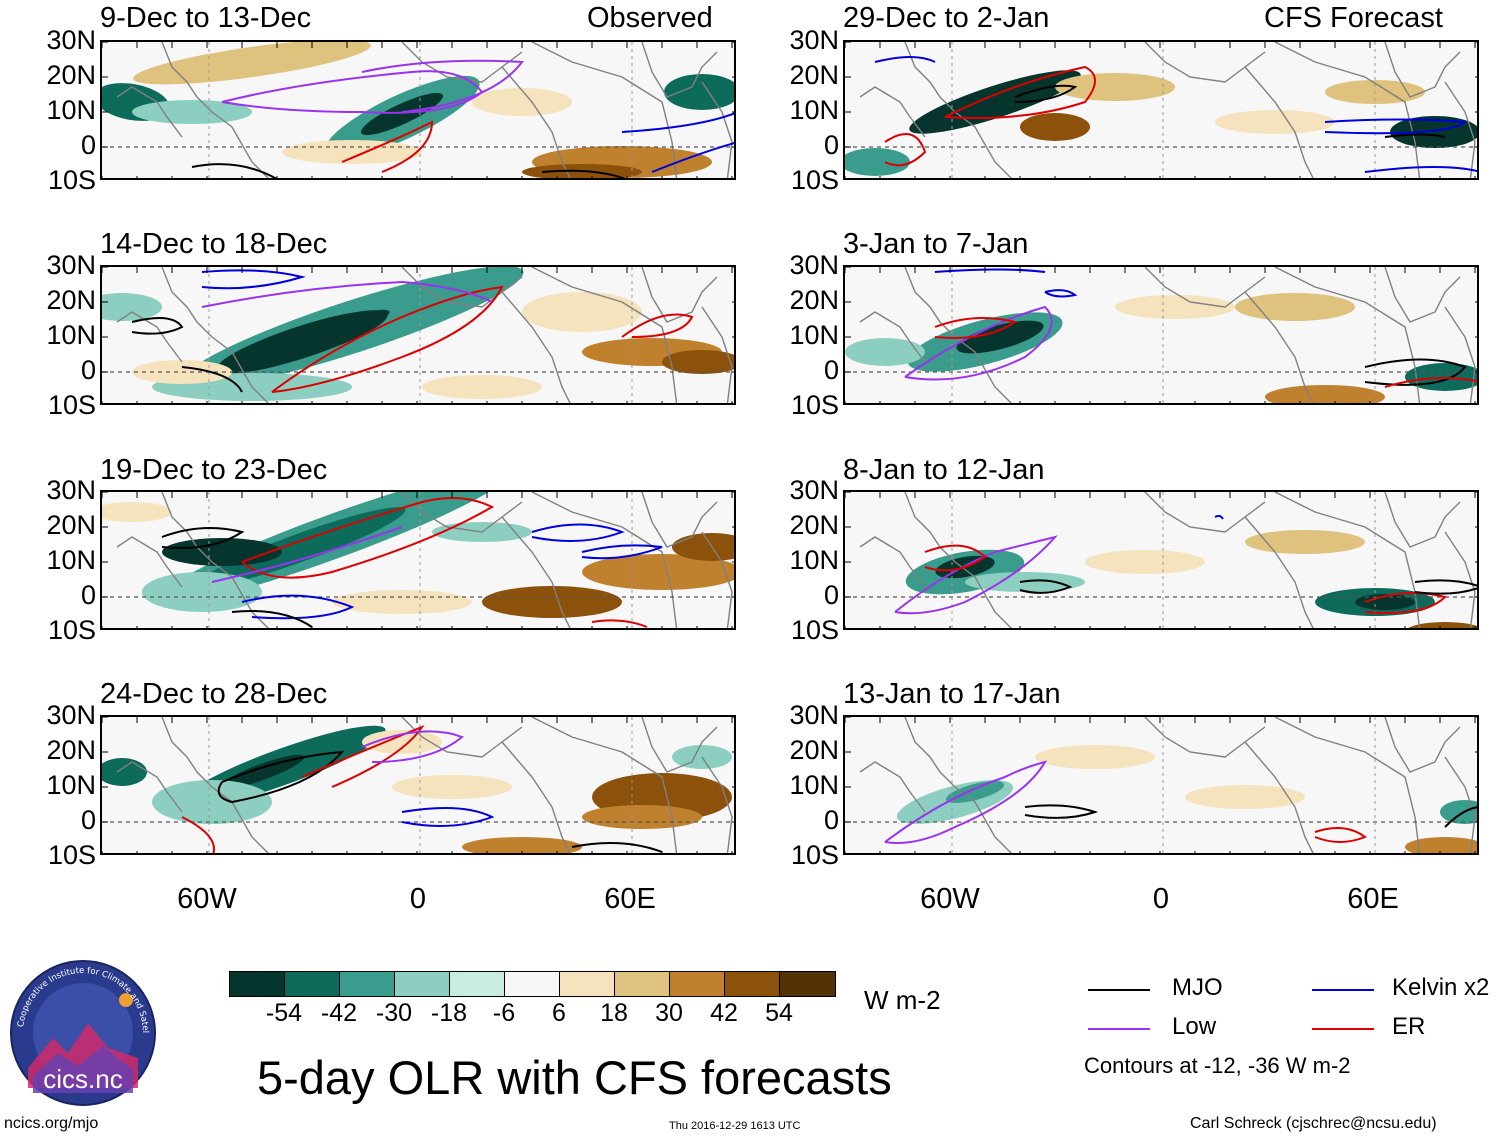  What do you see at coordinates (207, 899) in the screenshot?
I see `lon-label-60w-left: 60W` at bounding box center [207, 899].